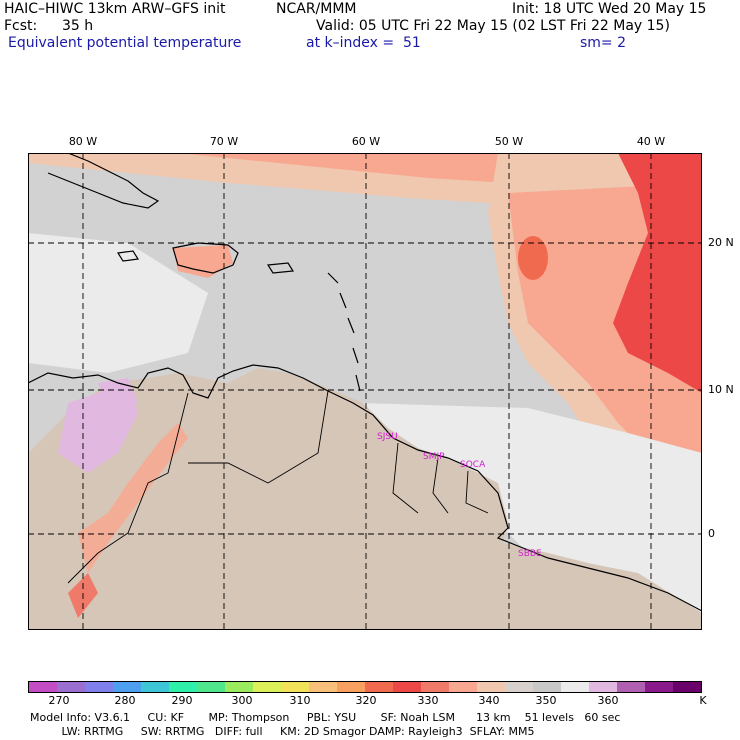 The image size is (740, 740). I want to click on theta-e-pale-band, so click(530, 508).